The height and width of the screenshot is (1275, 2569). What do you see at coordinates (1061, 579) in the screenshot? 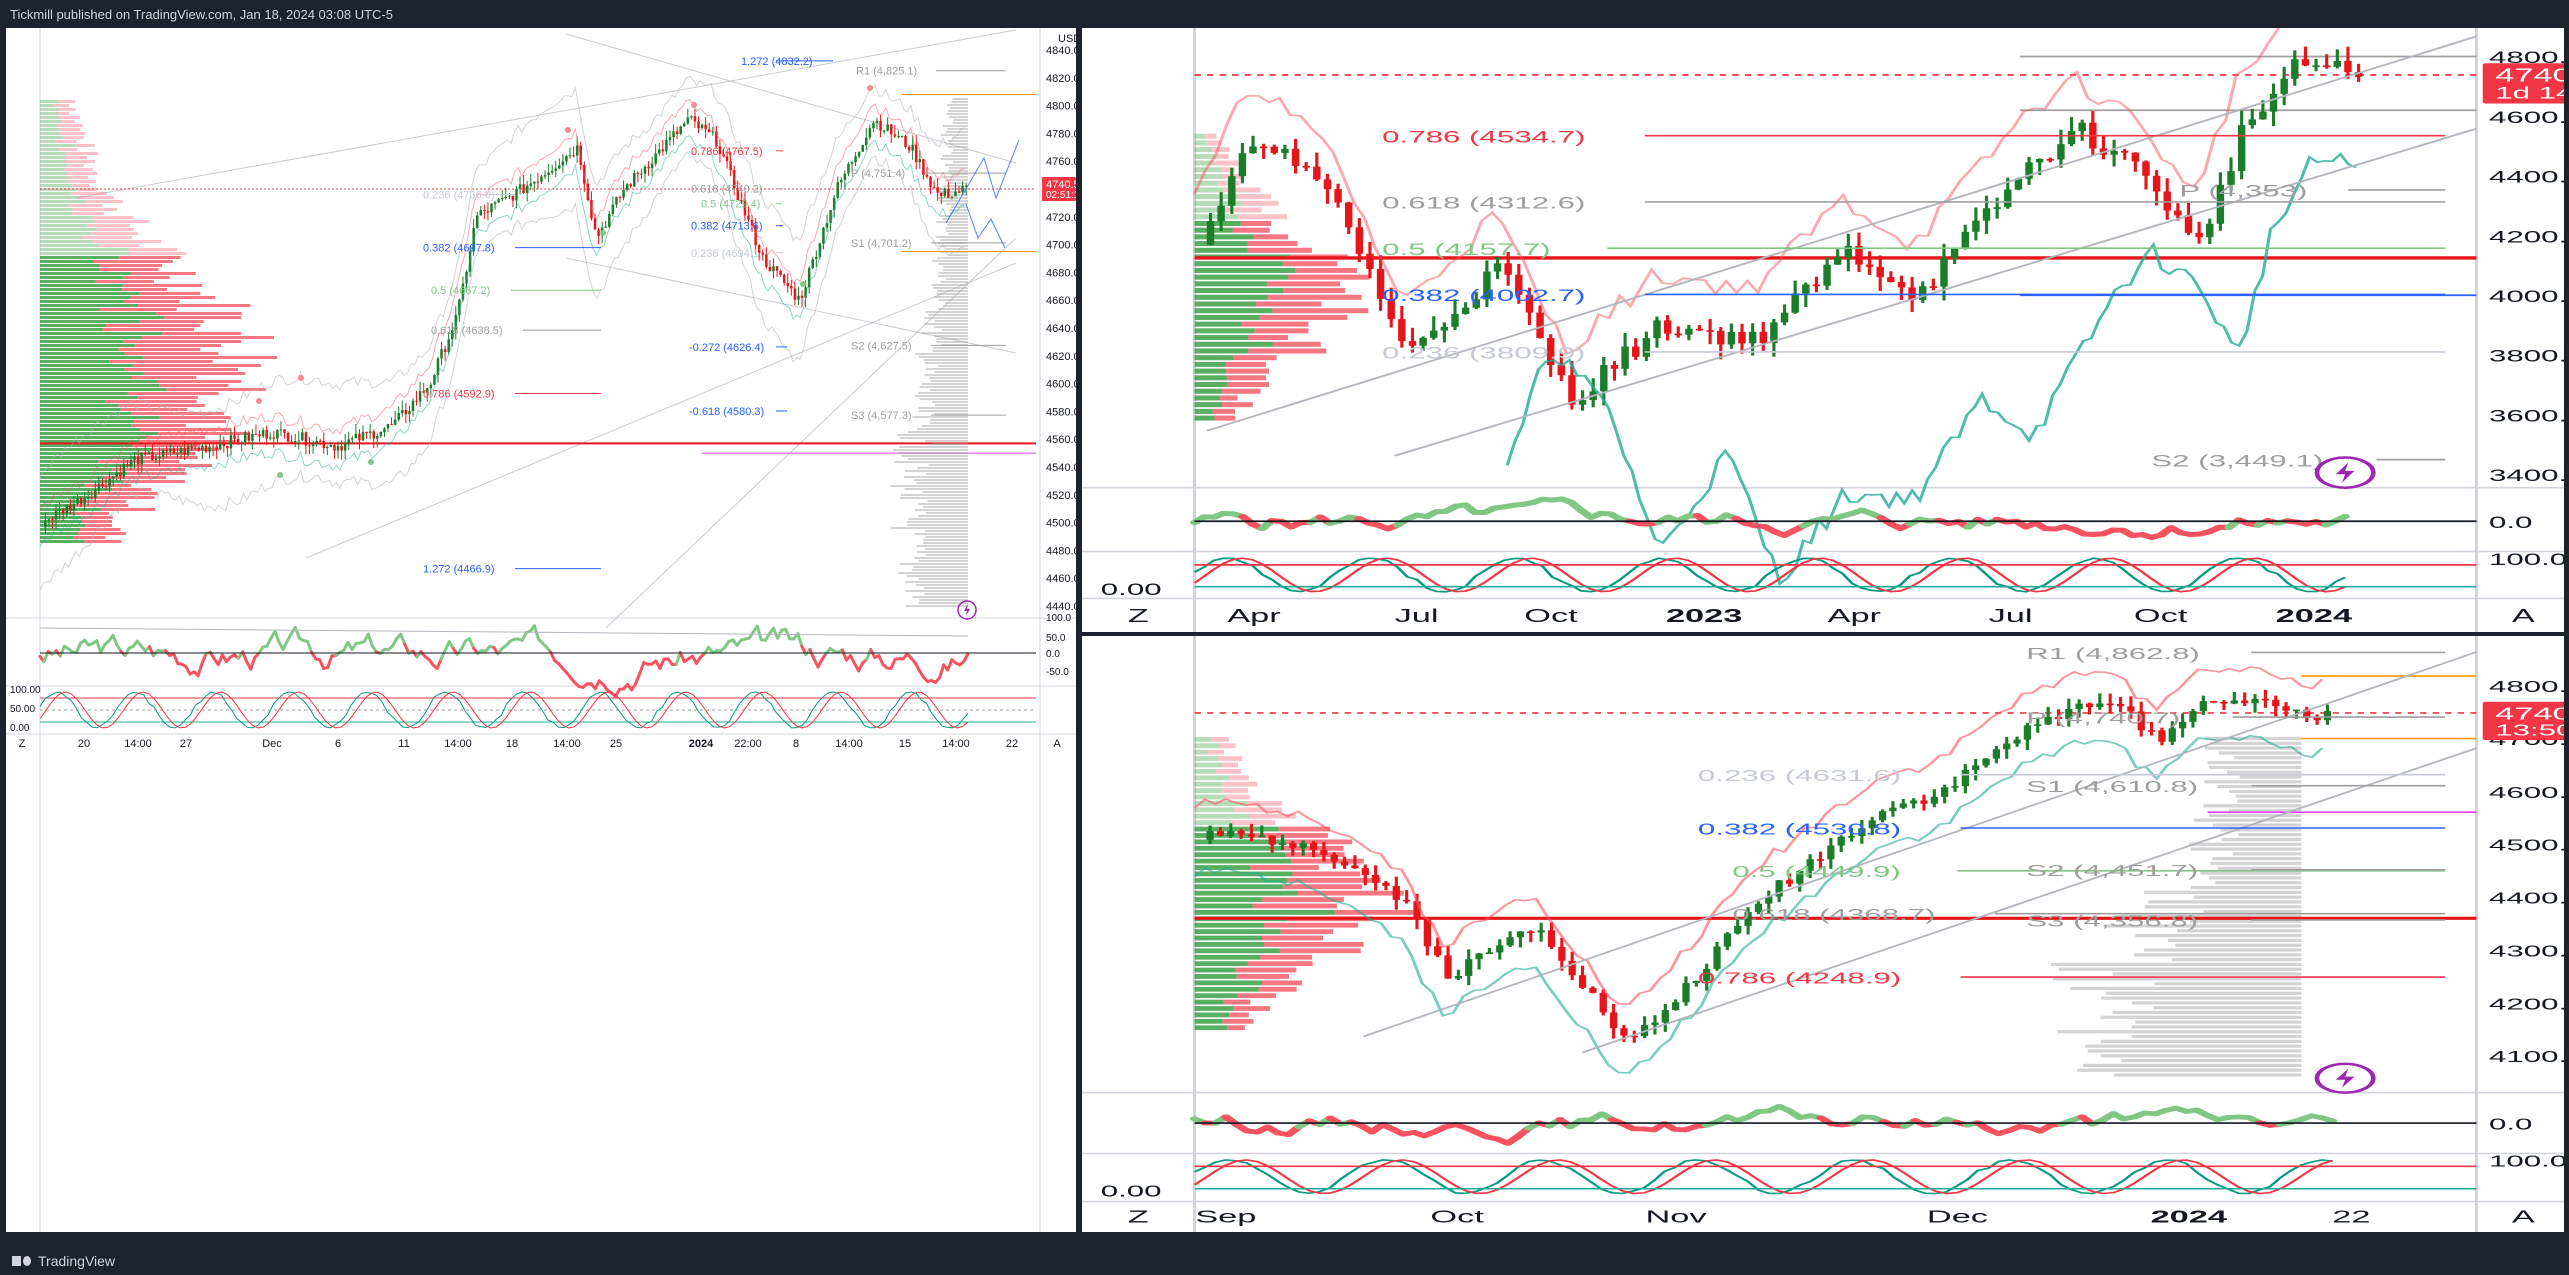
I see `price-axis-tick: 4460.0` at bounding box center [1061, 579].